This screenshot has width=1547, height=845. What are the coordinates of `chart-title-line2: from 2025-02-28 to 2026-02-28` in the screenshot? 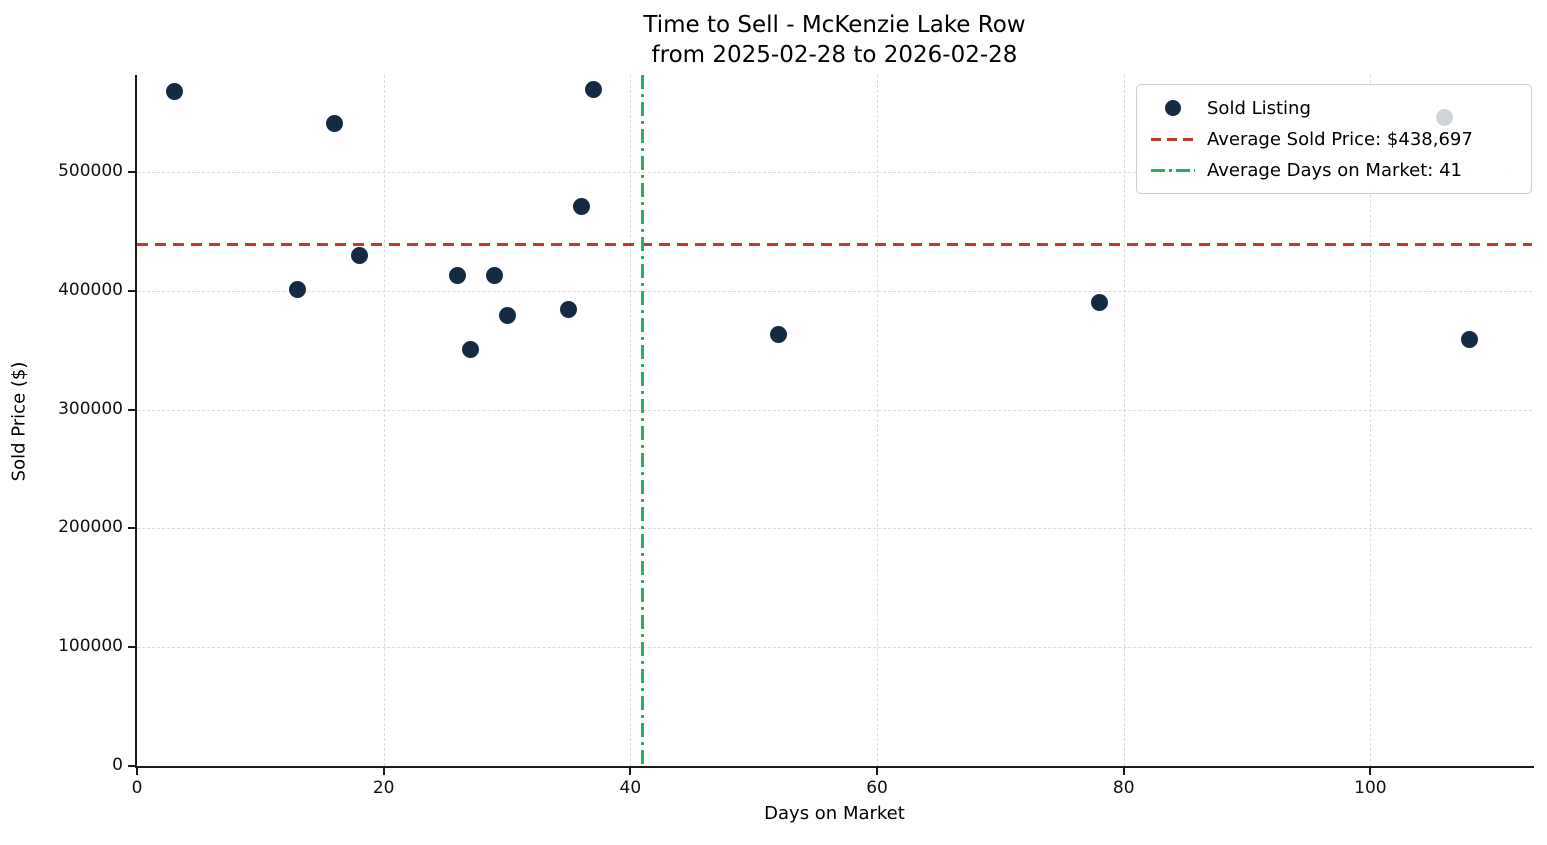 It's located at (834, 55).